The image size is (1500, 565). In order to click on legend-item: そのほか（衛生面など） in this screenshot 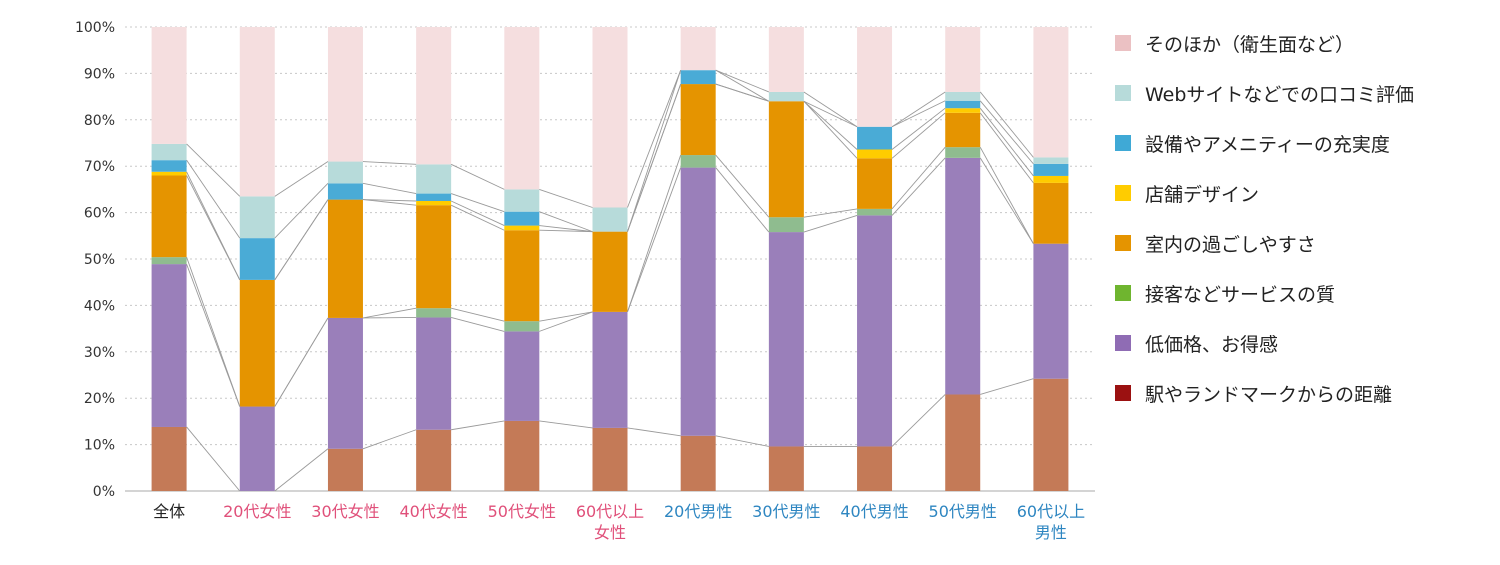, I will do `click(1305, 43)`.